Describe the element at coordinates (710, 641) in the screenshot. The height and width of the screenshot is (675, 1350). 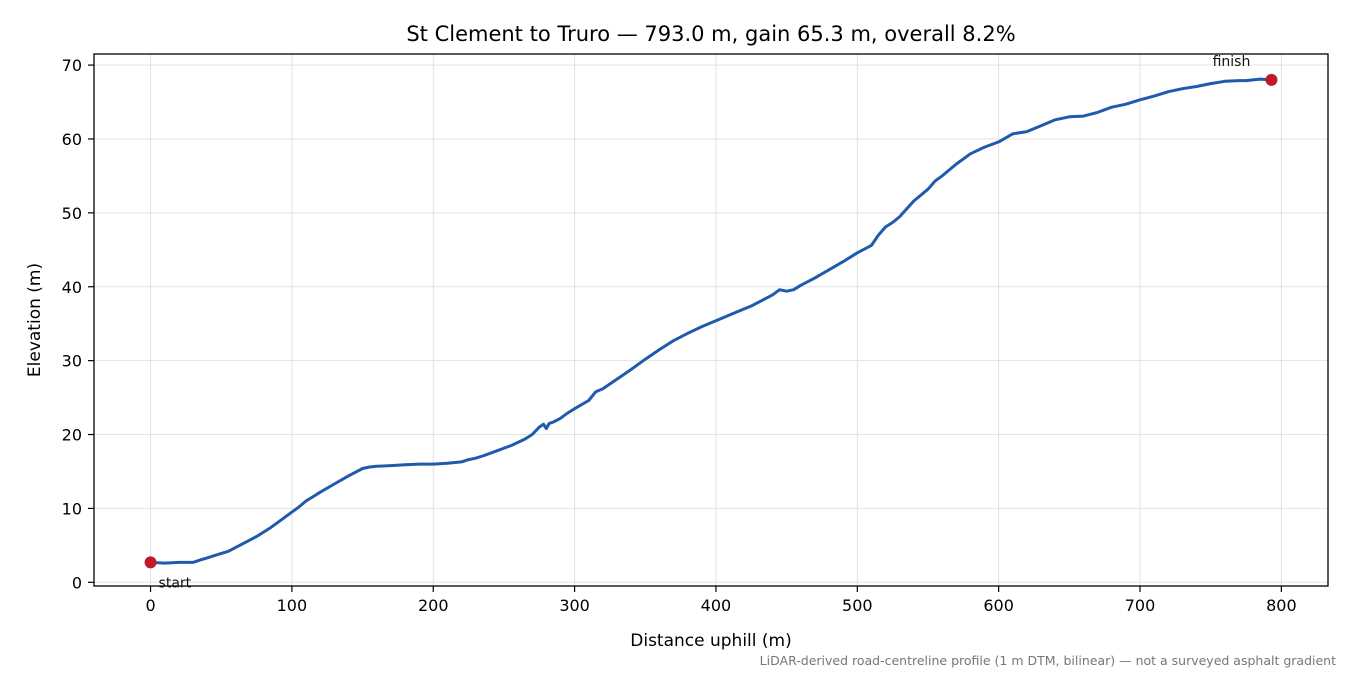
I see `x-axis-title: Distance uphill (m)` at that location.